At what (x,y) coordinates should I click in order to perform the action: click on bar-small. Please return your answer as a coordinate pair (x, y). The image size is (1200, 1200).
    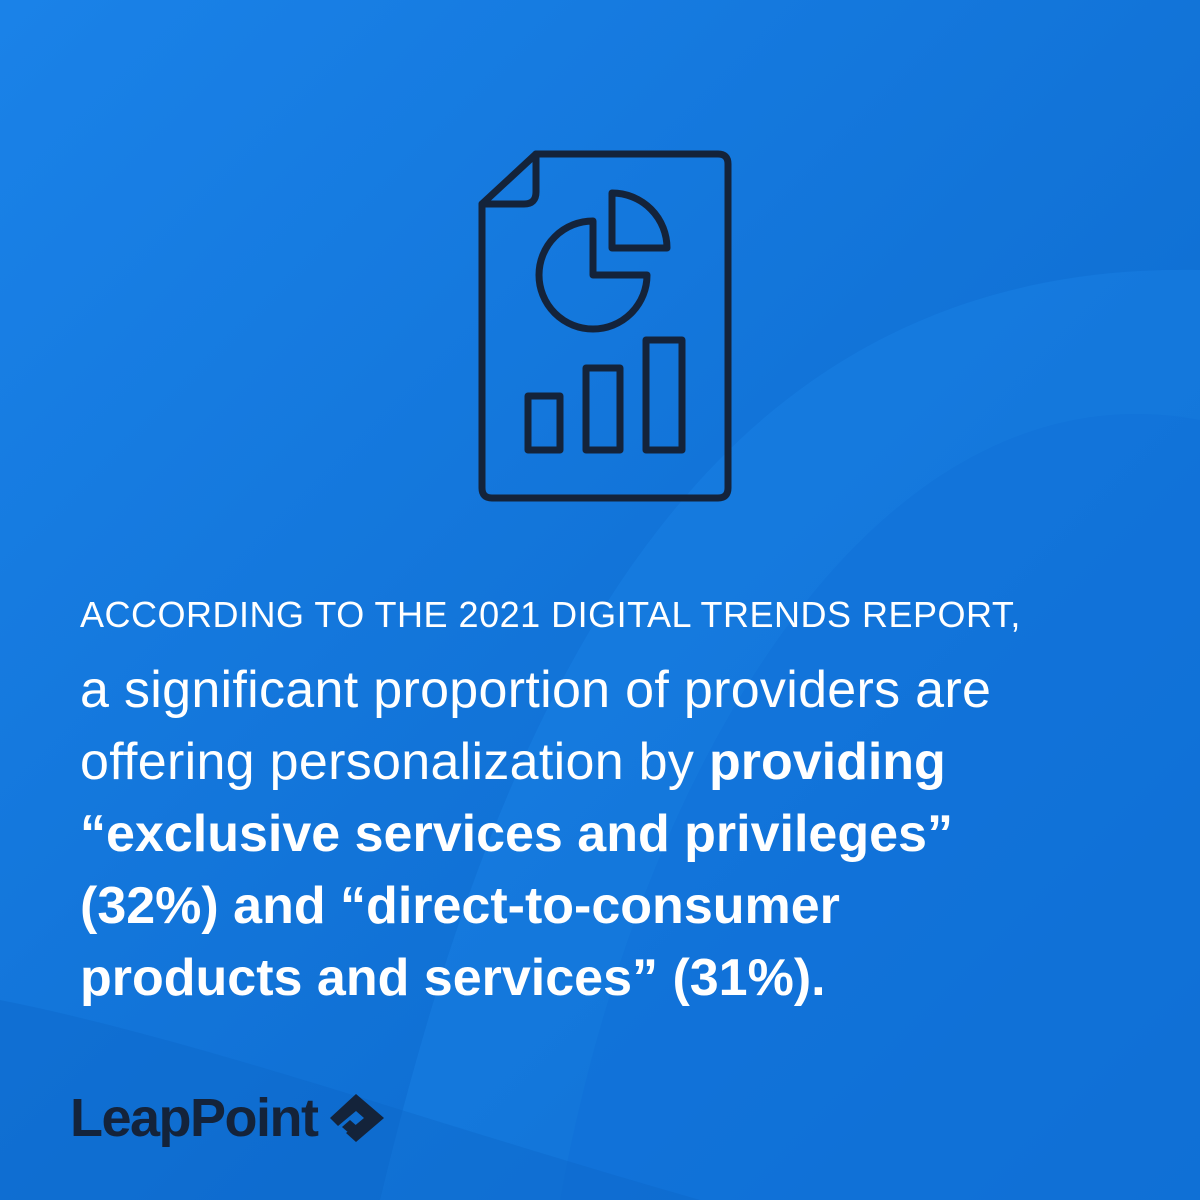
    Looking at the image, I should click on (544, 423).